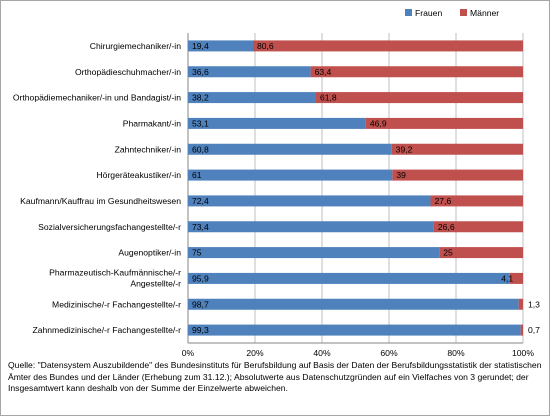  Describe the element at coordinates (463, 12) in the screenshot. I see `legend-swatch-mnner` at that location.